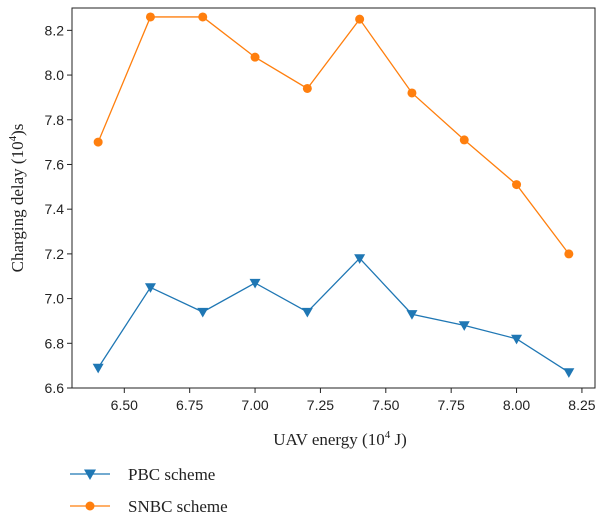 This screenshot has width=600, height=518. I want to click on legend-label: PBC scheme, so click(171, 474).